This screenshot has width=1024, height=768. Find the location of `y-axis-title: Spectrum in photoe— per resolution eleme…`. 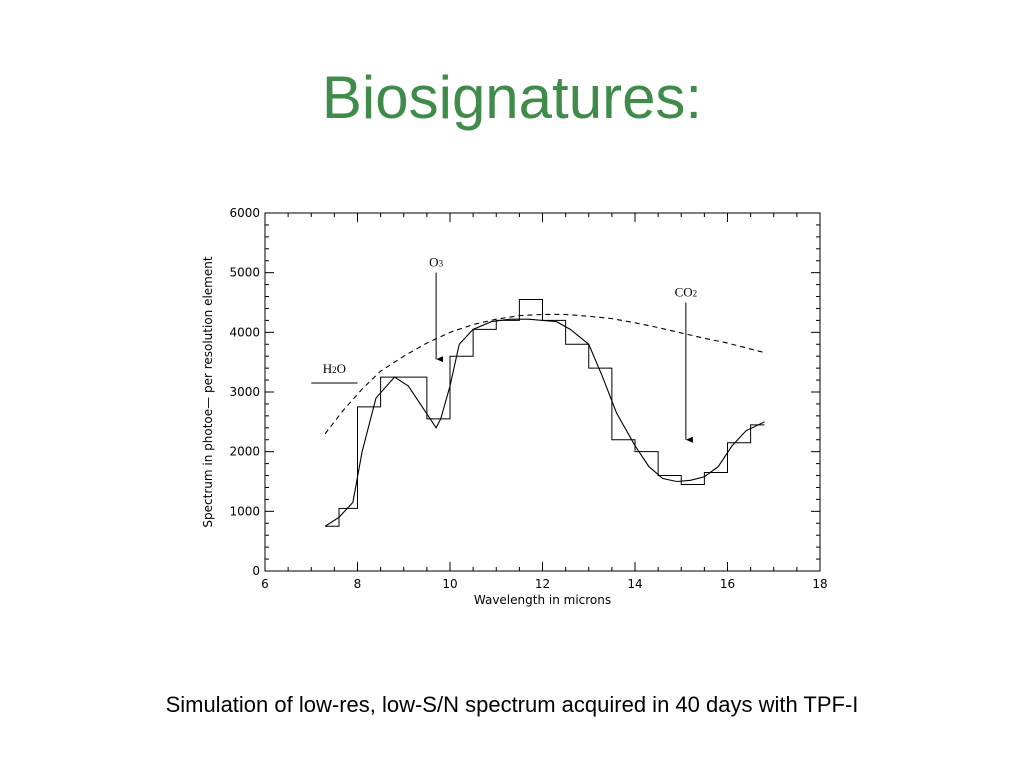

y-axis-title: Spectrum in photoe— per resolution eleme… is located at coordinates (208, 391).